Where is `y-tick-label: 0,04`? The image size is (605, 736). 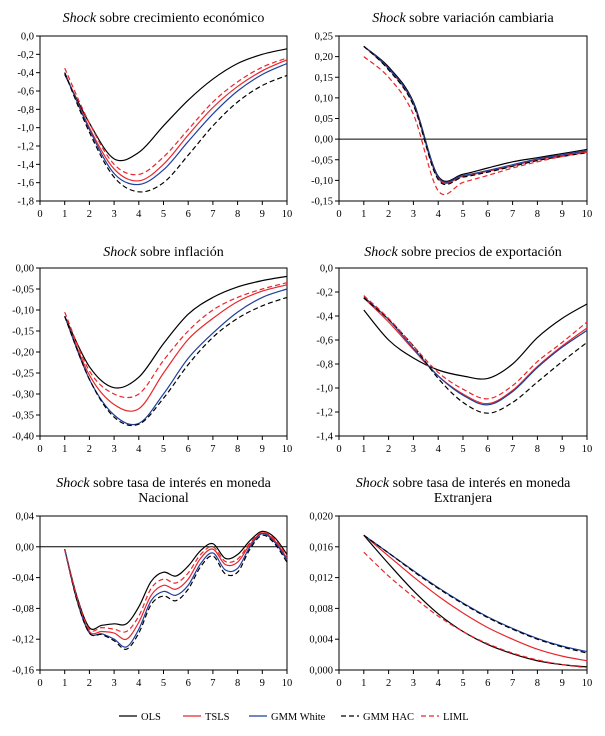 y-tick-label: 0,04 is located at coordinates (25, 517).